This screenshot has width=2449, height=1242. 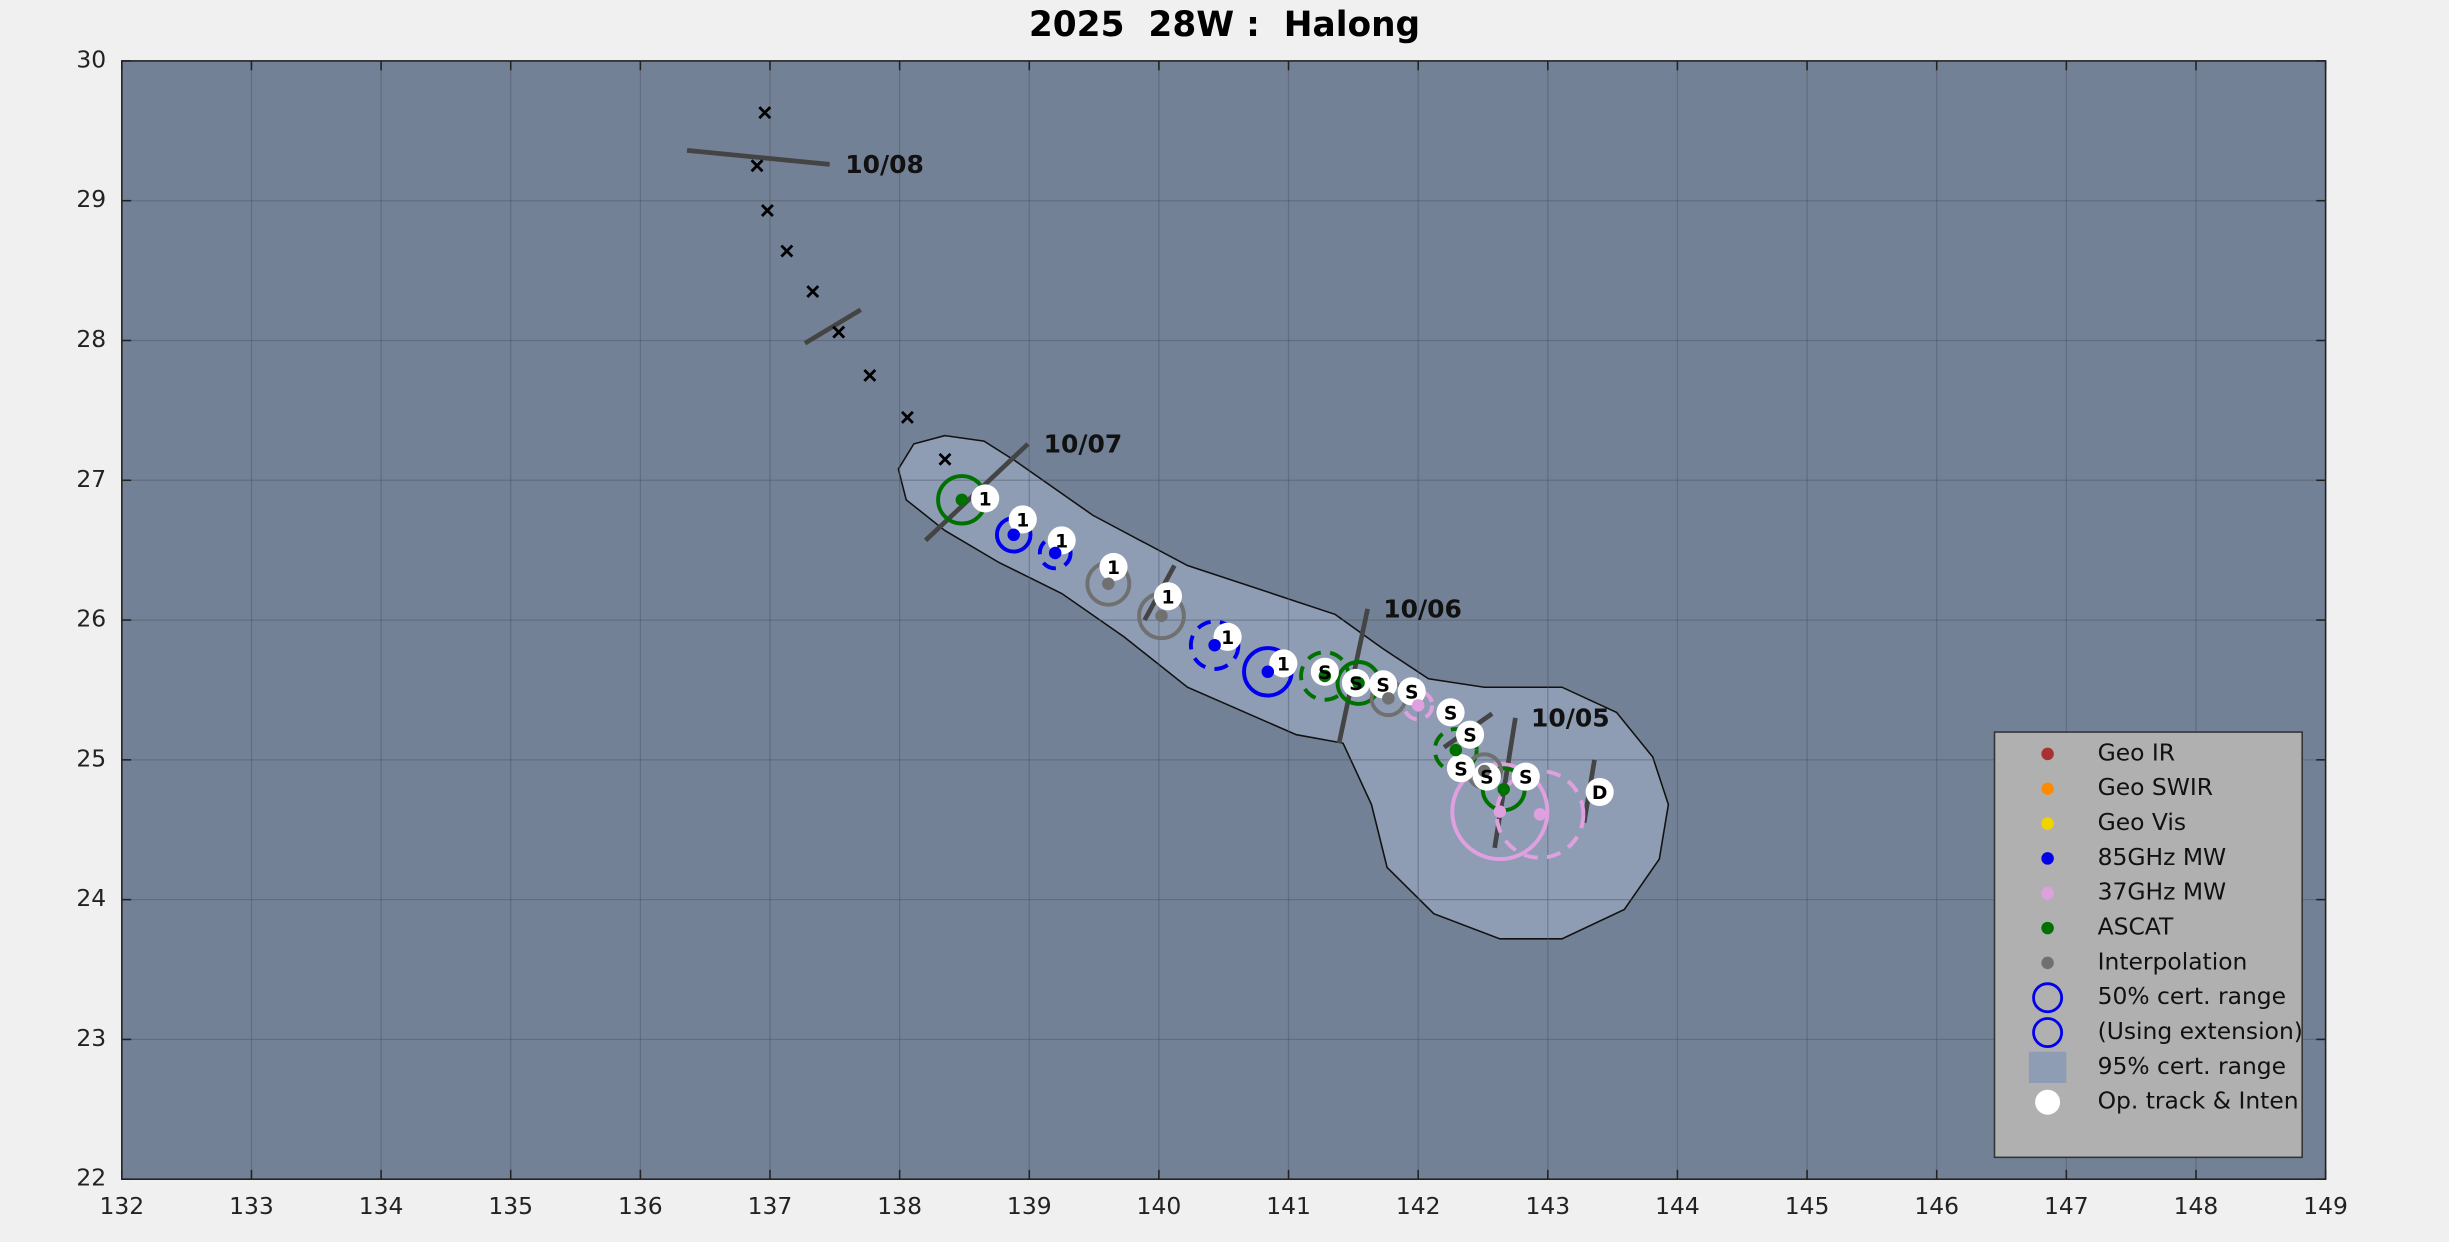 What do you see at coordinates (1083, 443) in the screenshot?
I see `day-label: 10/07` at bounding box center [1083, 443].